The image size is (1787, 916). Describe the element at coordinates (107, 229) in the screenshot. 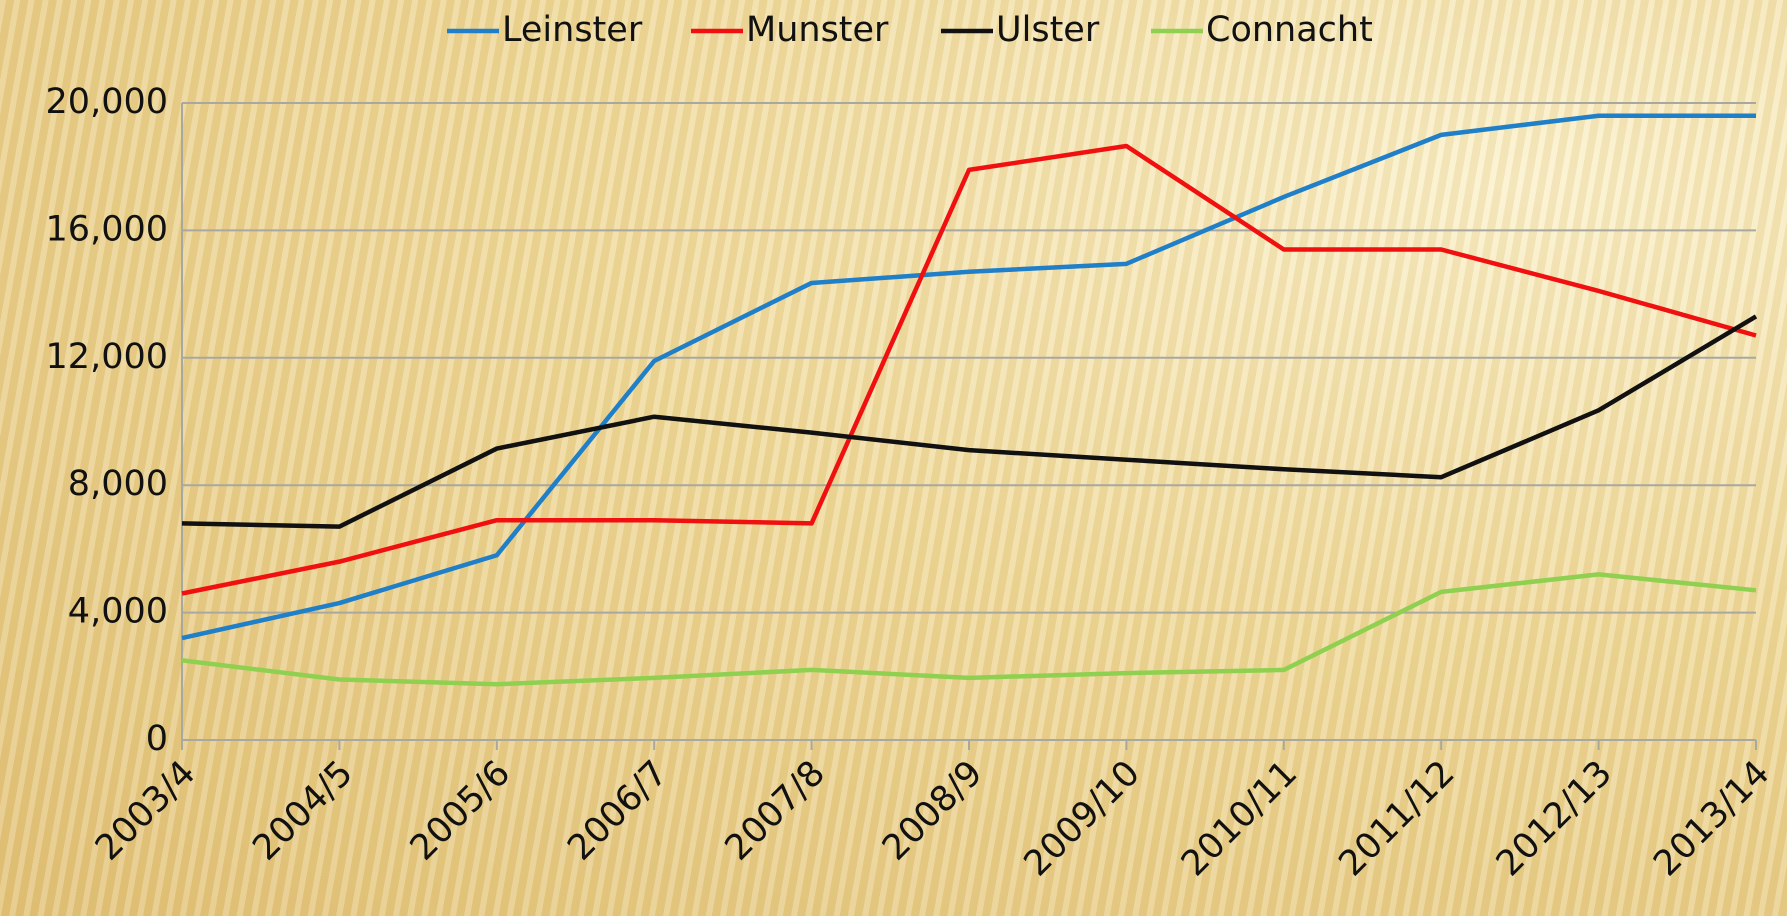

I see `y-tick-label: 16,000` at that location.